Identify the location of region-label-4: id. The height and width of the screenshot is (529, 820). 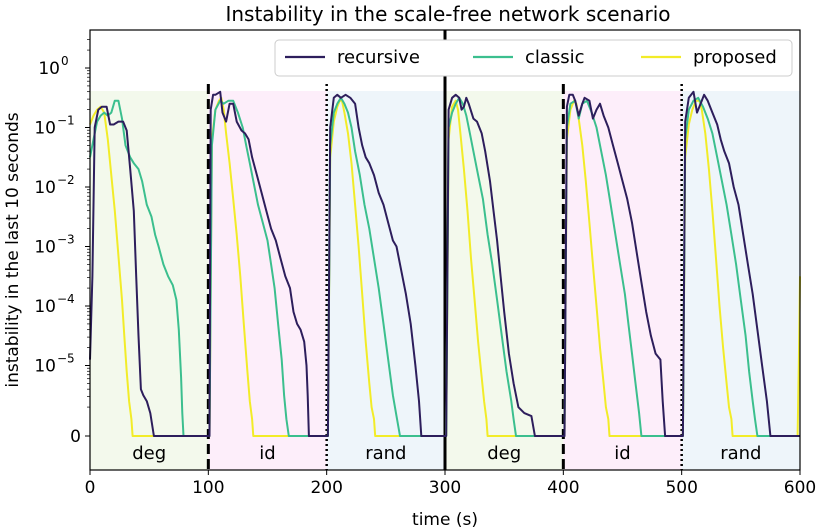
(622, 453).